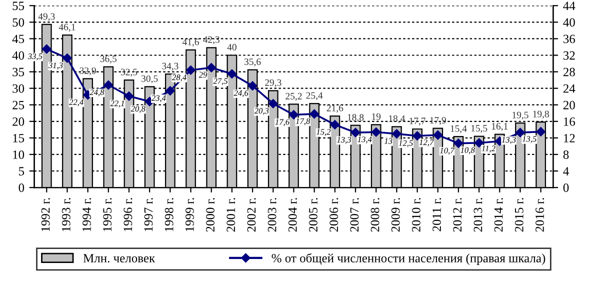 This screenshot has height=282, width=591. I want to click on y-tick-label: 25, so click(18, 105).